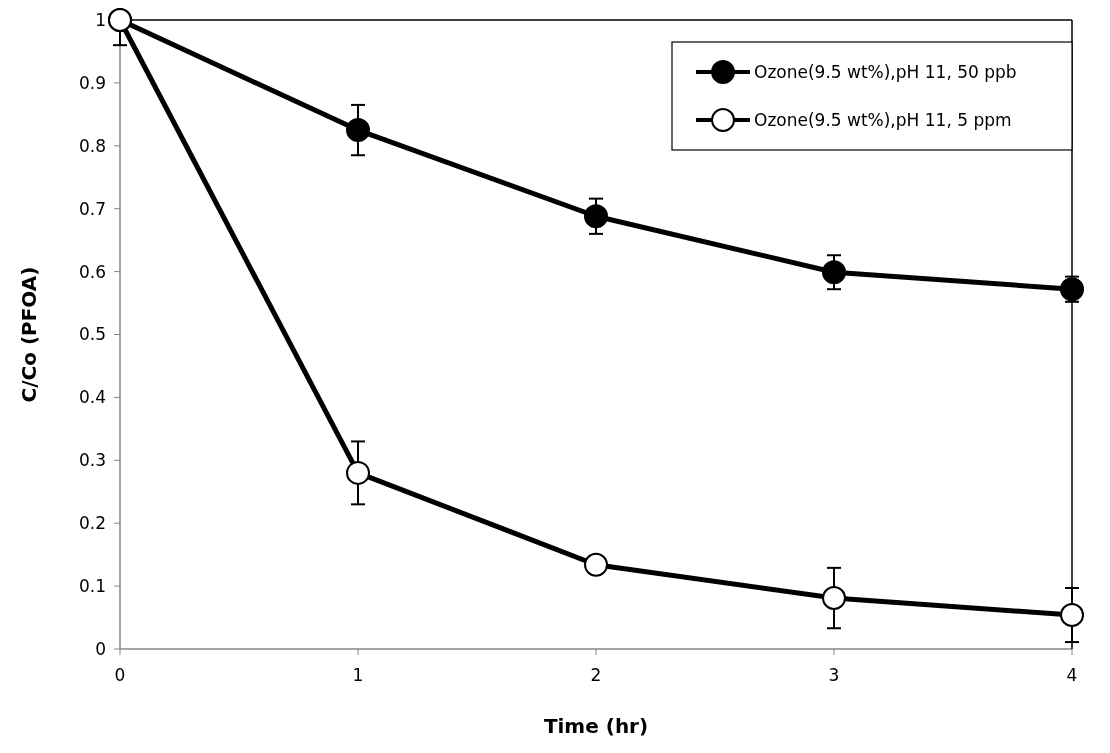 Image resolution: width=1110 pixels, height=753 pixels. Describe the element at coordinates (885, 71) in the screenshot. I see `legend-label: Ozone(9.5 wt%),pH 11, 50 ppb` at that location.